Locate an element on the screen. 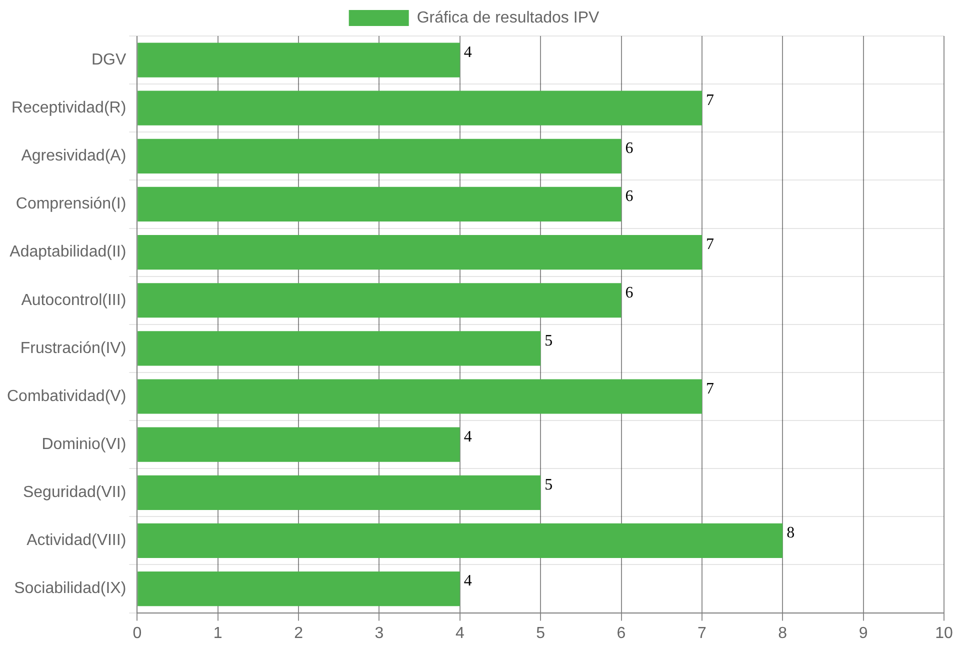 Image resolution: width=958 pixels, height=646 pixels. x-tick-label: 0 is located at coordinates (137, 633).